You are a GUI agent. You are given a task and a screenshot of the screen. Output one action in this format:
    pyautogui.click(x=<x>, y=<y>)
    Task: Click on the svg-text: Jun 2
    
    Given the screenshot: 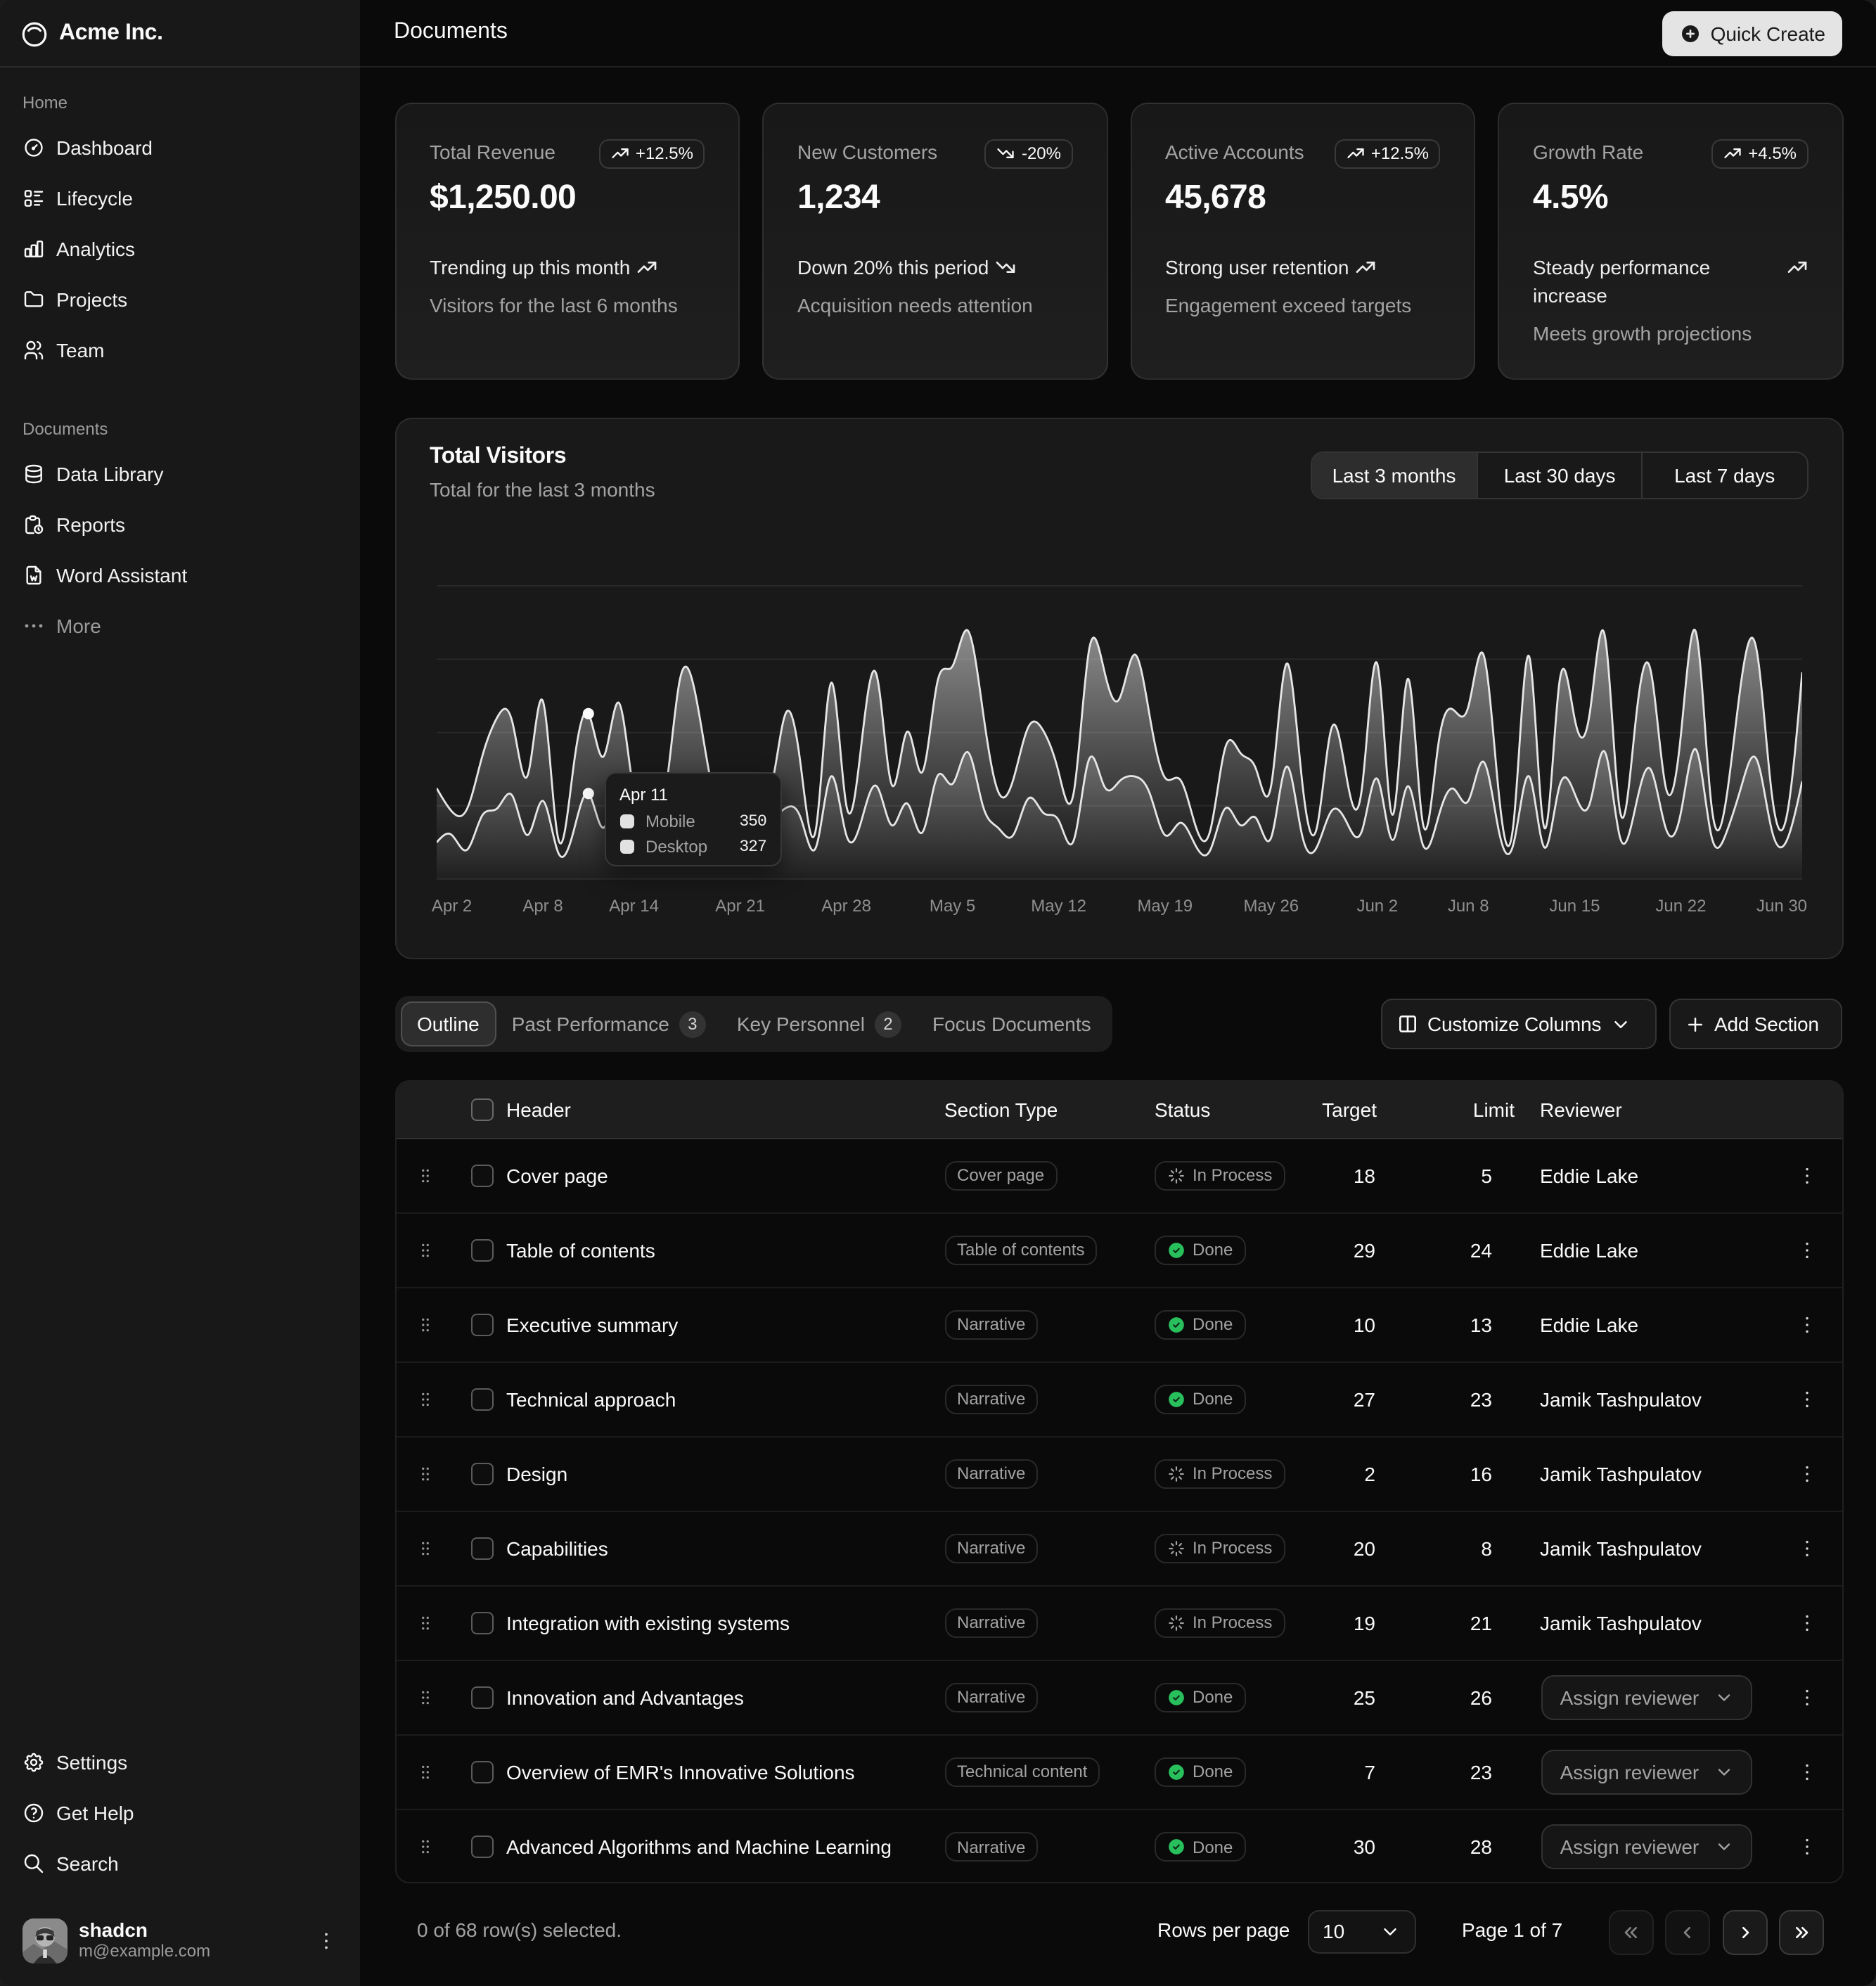 What is the action you would take?
    pyautogui.click(x=1376, y=906)
    